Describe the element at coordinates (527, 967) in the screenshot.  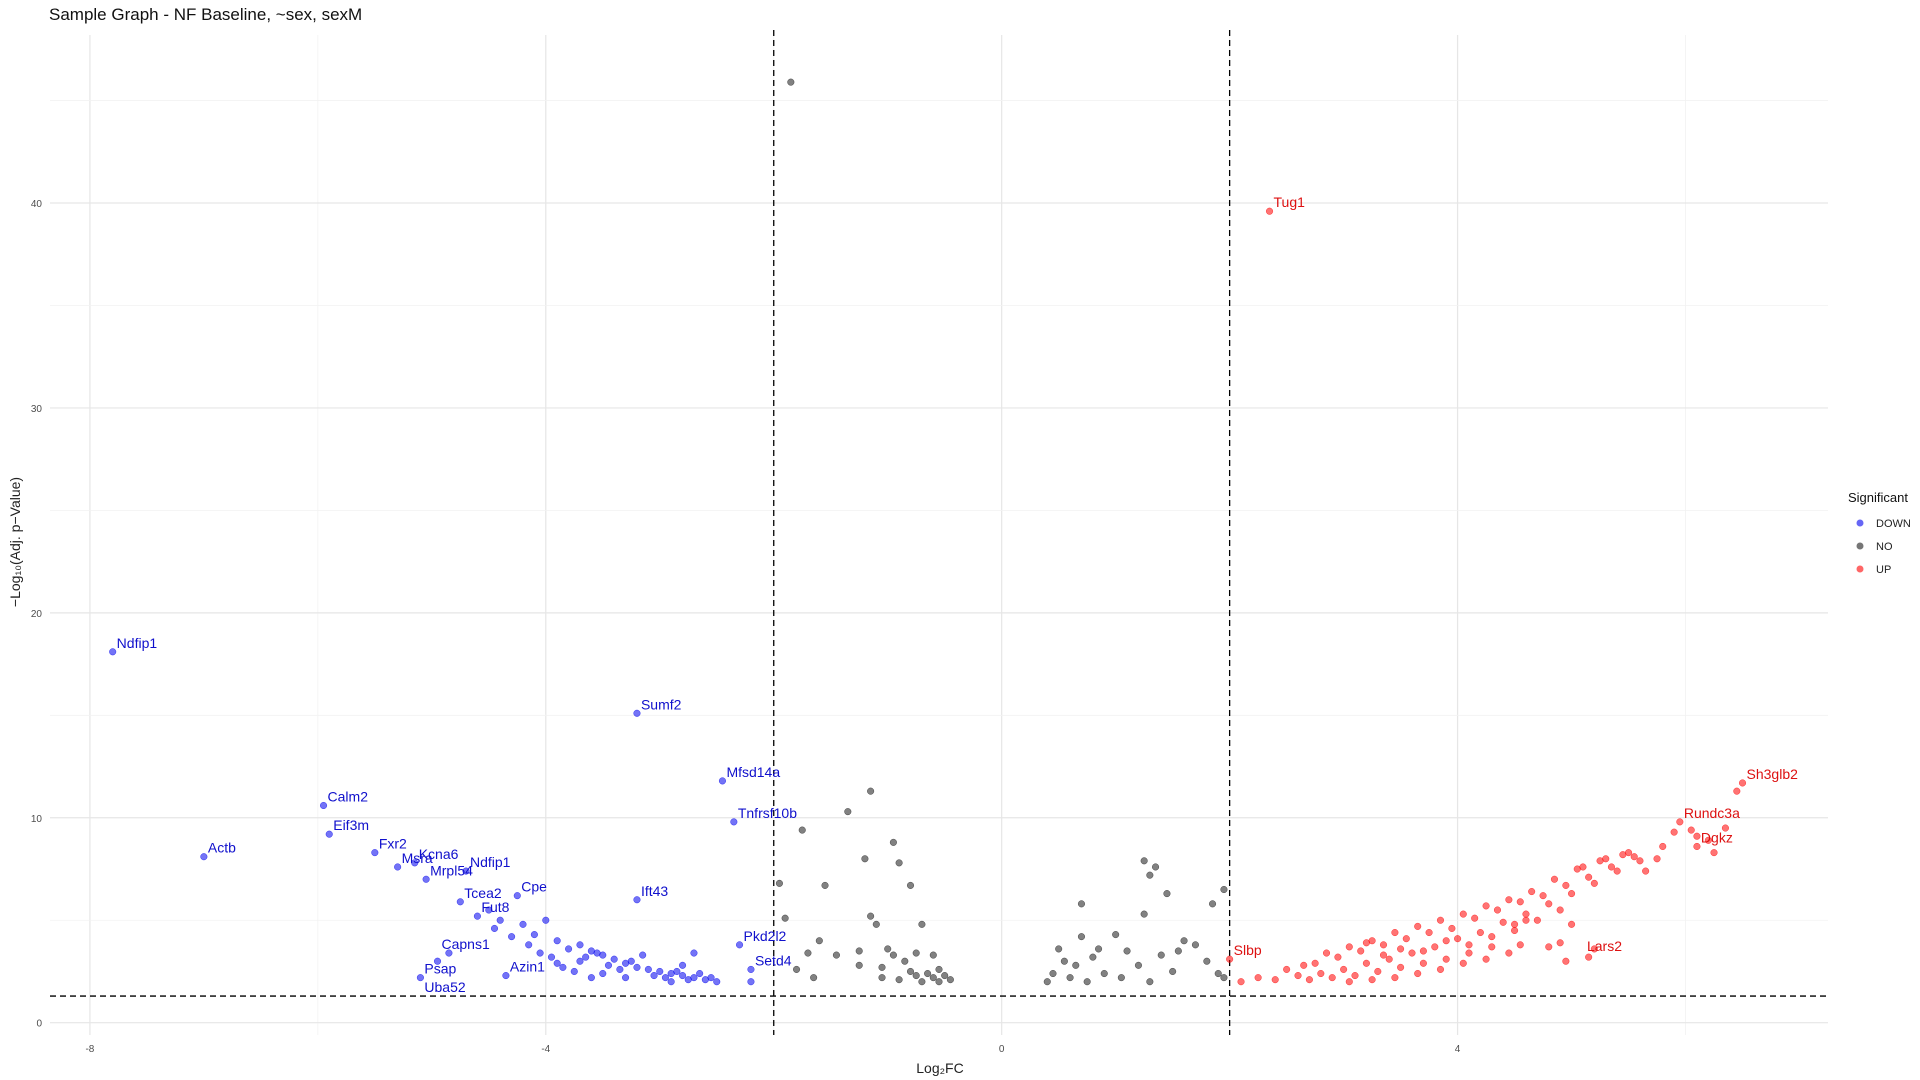
I see `gene-label: Azin1` at that location.